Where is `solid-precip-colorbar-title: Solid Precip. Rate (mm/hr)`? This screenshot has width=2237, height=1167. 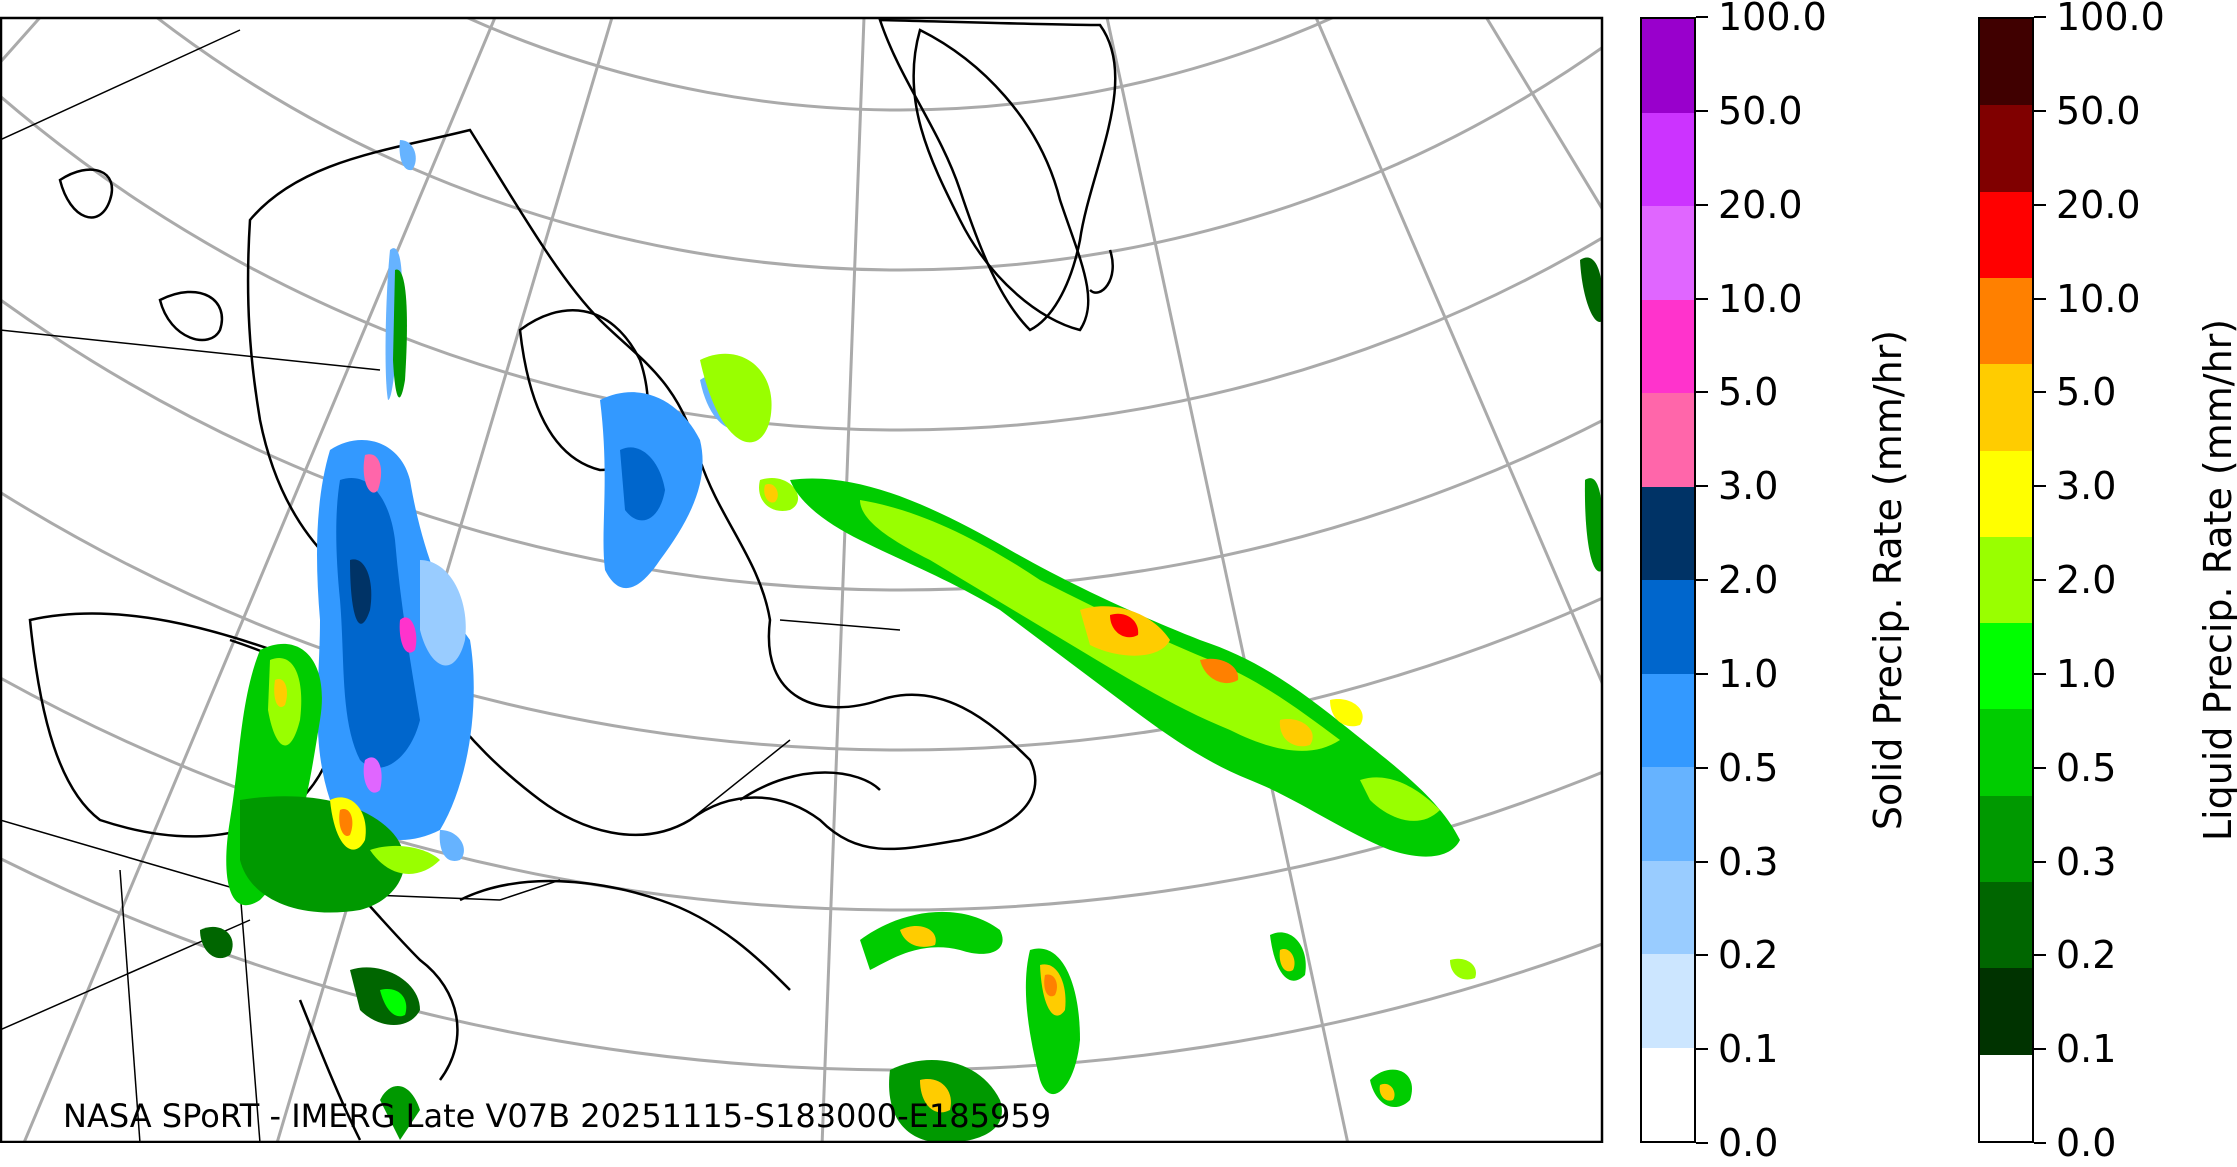
solid-precip-colorbar-title: Solid Precip. Rate (mm/hr) is located at coordinates (1888, 580).